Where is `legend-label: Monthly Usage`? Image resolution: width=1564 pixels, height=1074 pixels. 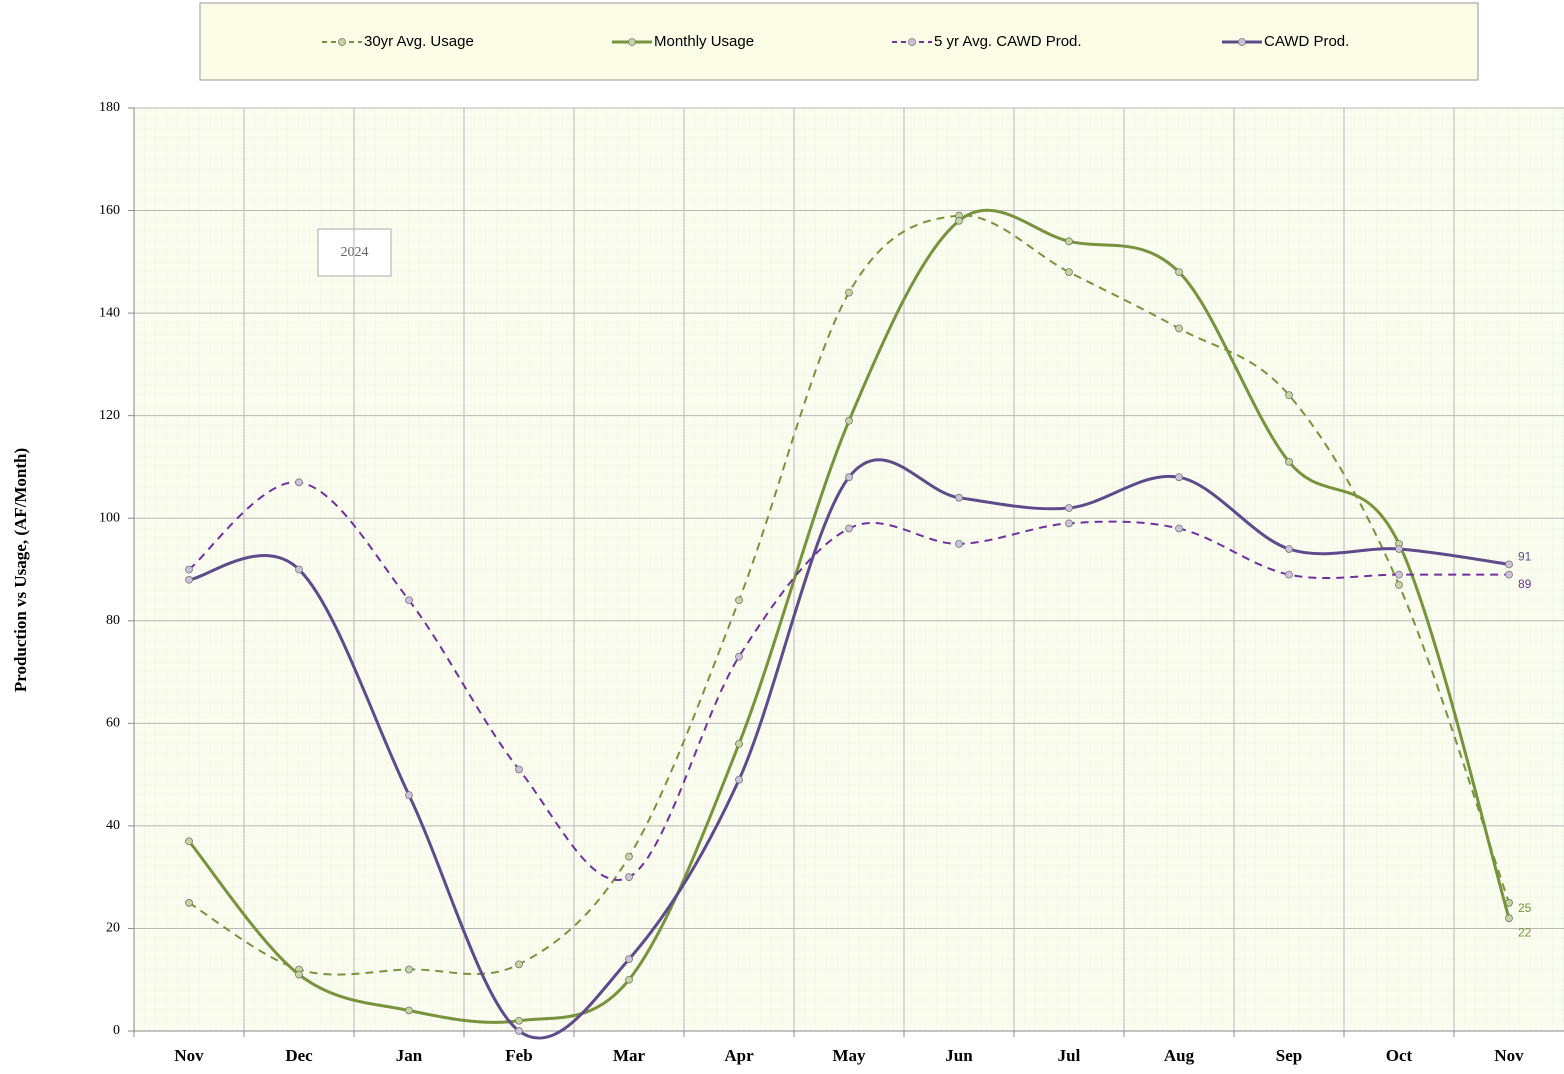 legend-label: Monthly Usage is located at coordinates (704, 41).